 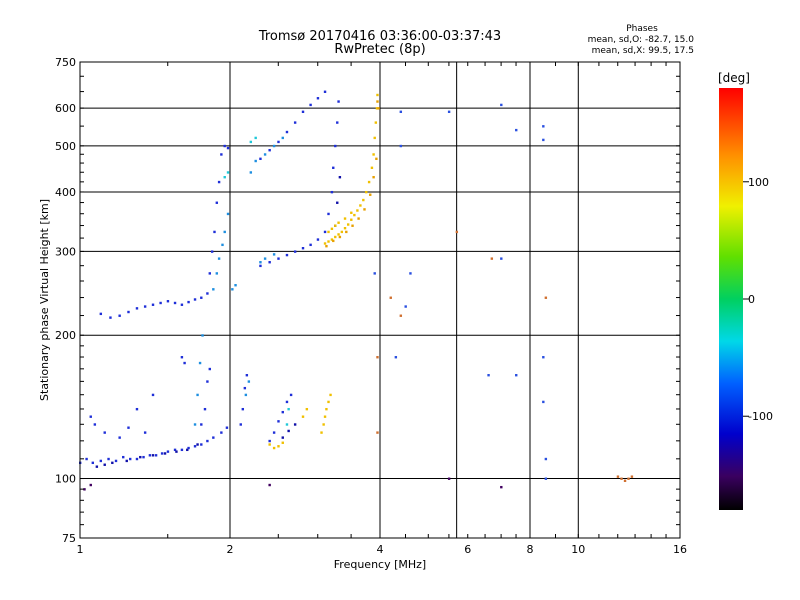 What do you see at coordinates (734, 78) in the screenshot?
I see `colorbar-label: [deg]` at bounding box center [734, 78].